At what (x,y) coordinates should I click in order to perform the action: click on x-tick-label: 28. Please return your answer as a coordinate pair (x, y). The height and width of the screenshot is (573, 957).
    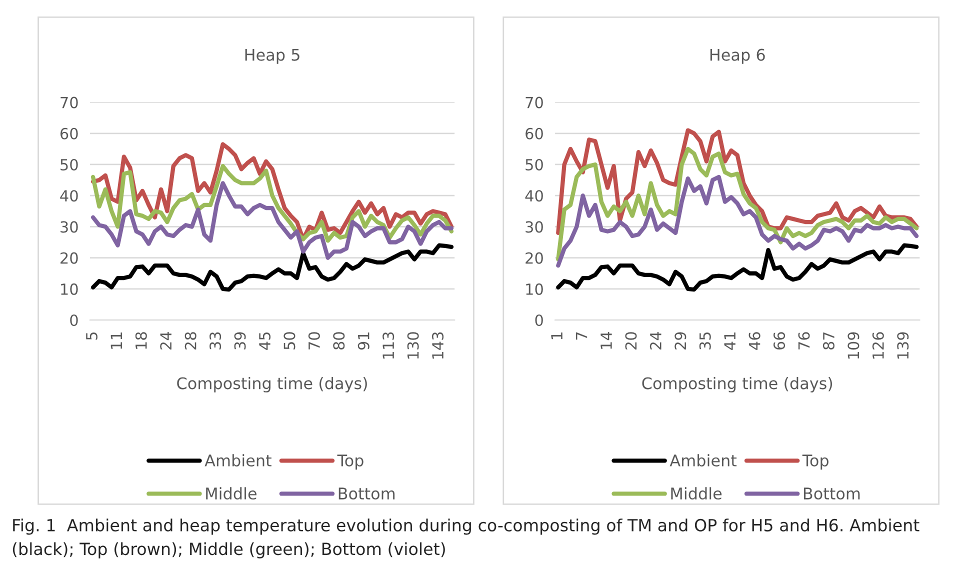
    Looking at the image, I should click on (190, 341).